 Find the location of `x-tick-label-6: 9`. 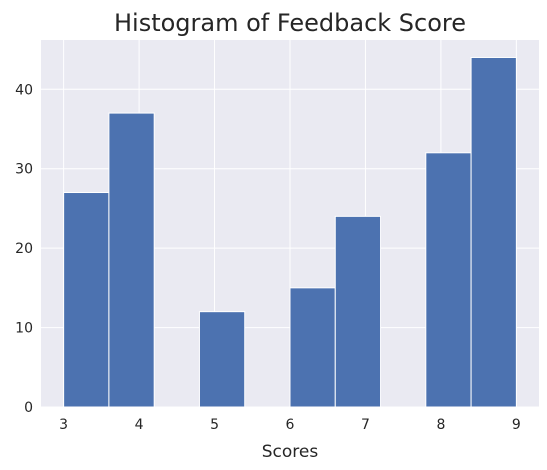

x-tick-label-6: 9 is located at coordinates (516, 425).